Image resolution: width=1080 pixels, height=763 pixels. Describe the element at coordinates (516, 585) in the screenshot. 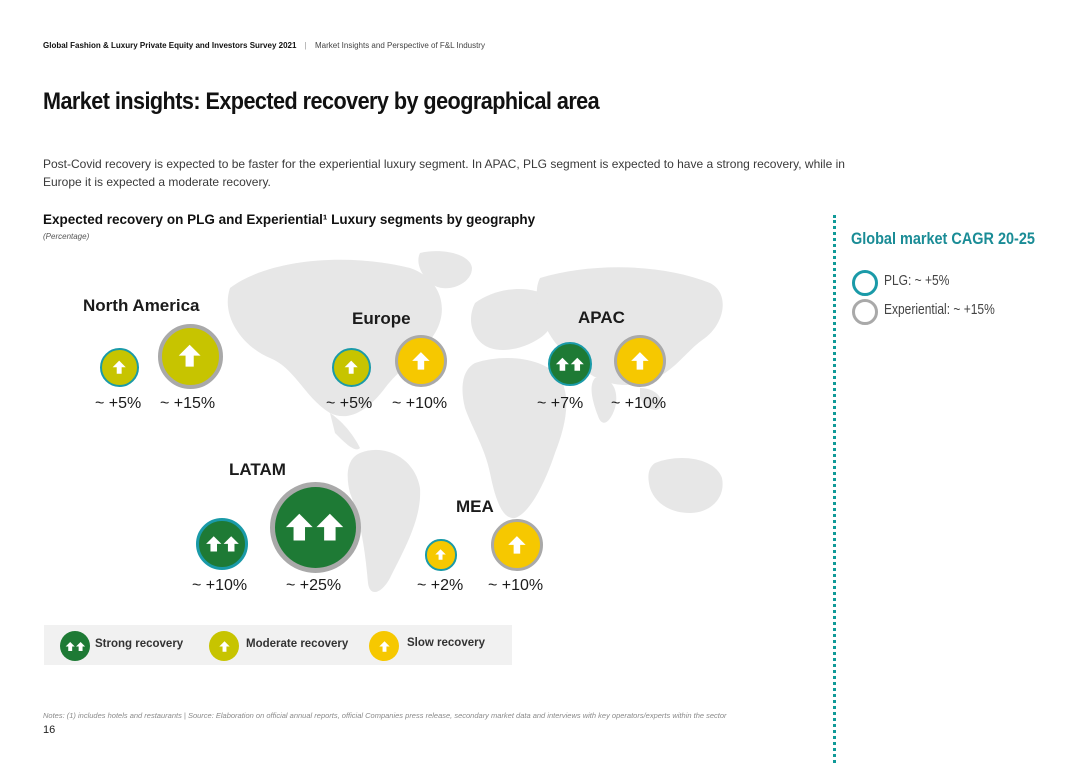

I see `value-label-mea-exp: ~ +10%` at that location.